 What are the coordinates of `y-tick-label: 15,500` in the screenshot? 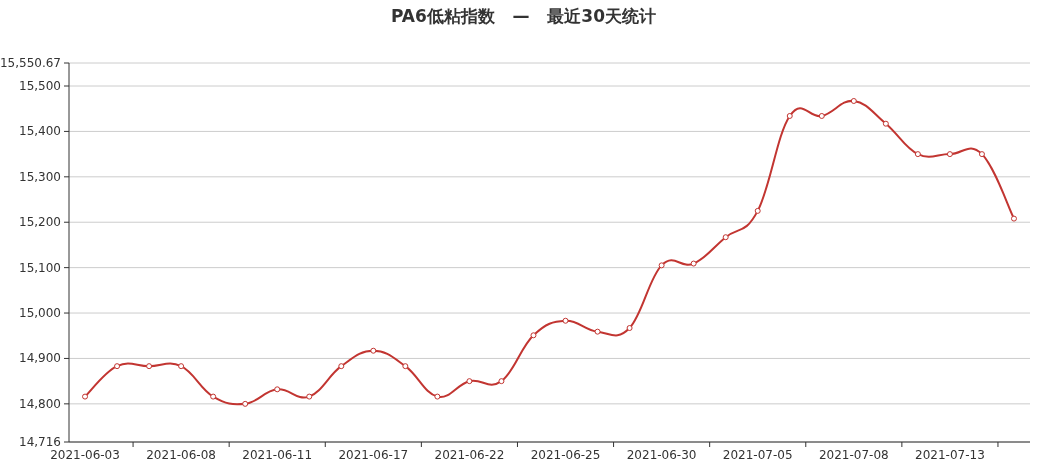 It's located at (40, 86).